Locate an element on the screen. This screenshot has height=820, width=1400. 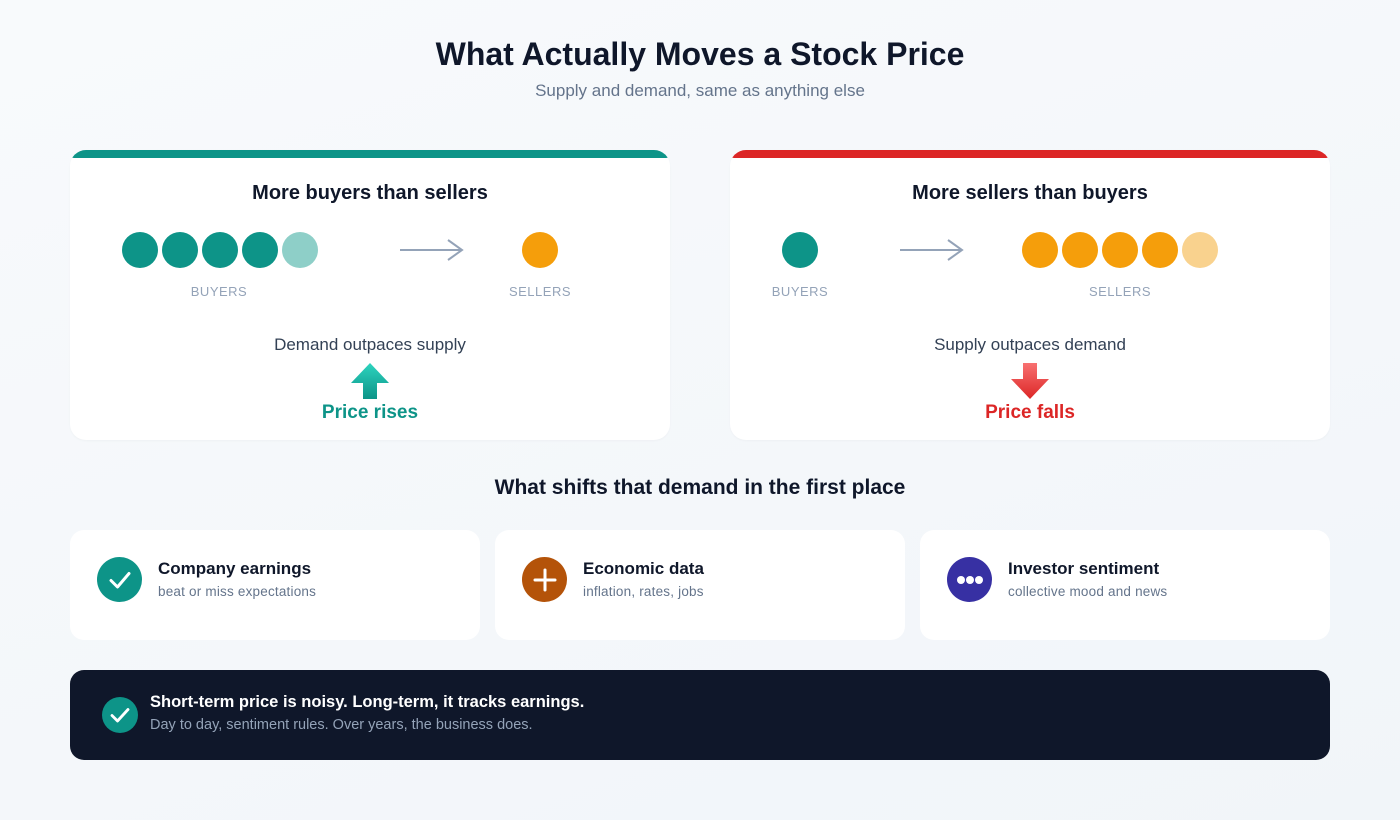
price-rises-label: Price rises is located at coordinates (370, 412).